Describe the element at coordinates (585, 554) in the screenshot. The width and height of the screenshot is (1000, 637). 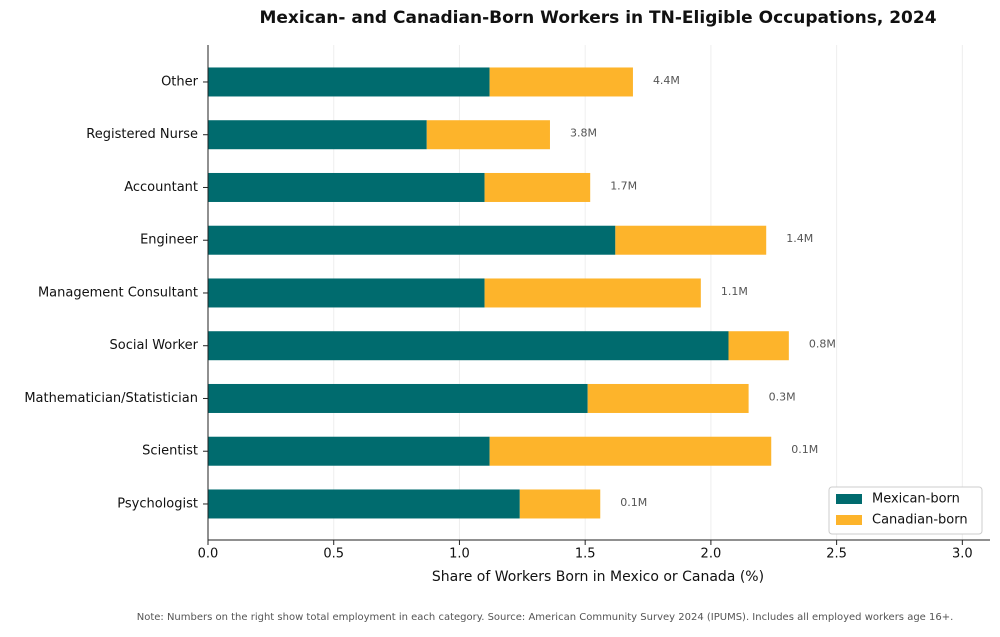
I see `x-tick-label: 1.5` at that location.